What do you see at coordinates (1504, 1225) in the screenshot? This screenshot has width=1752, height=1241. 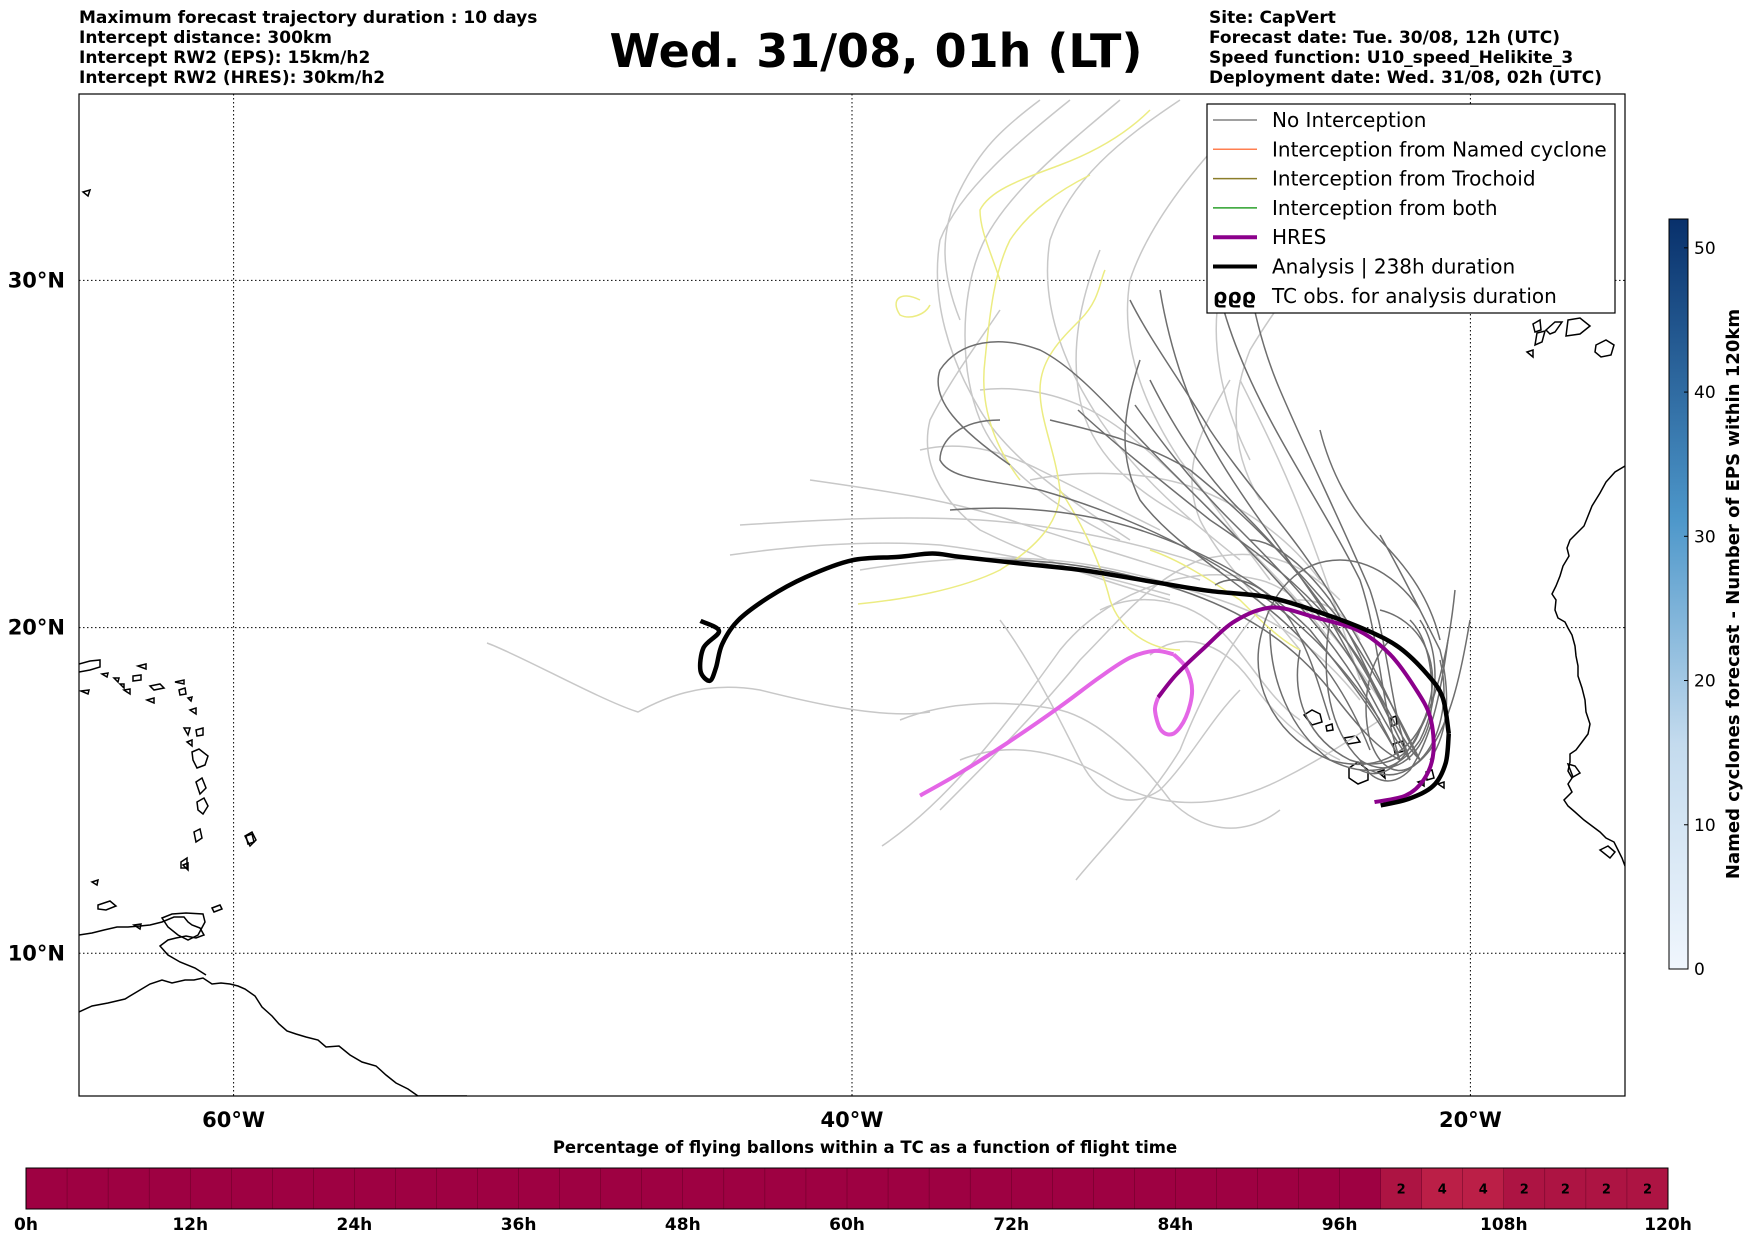 I see `timebar-hour-label: 108h` at bounding box center [1504, 1225].